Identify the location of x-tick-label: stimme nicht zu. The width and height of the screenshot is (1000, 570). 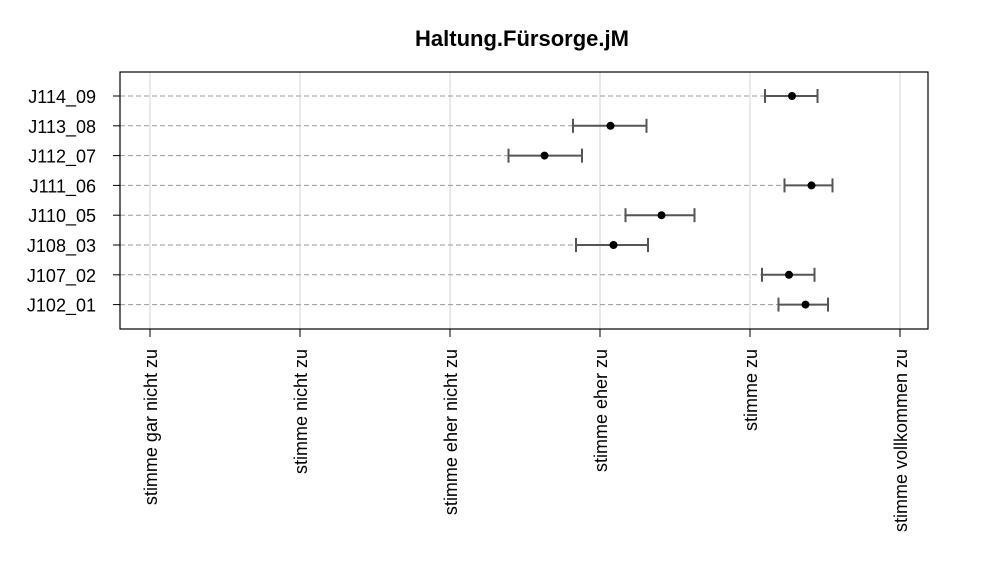
(301, 411).